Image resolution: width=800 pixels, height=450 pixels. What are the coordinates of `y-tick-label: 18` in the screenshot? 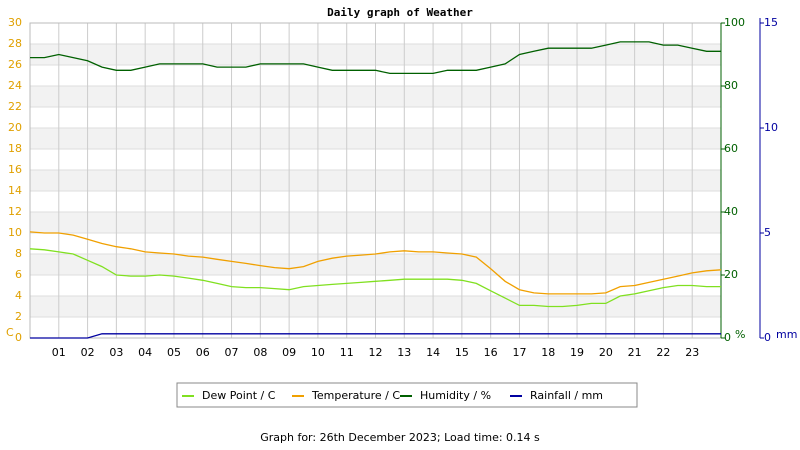 It's located at (15, 148).